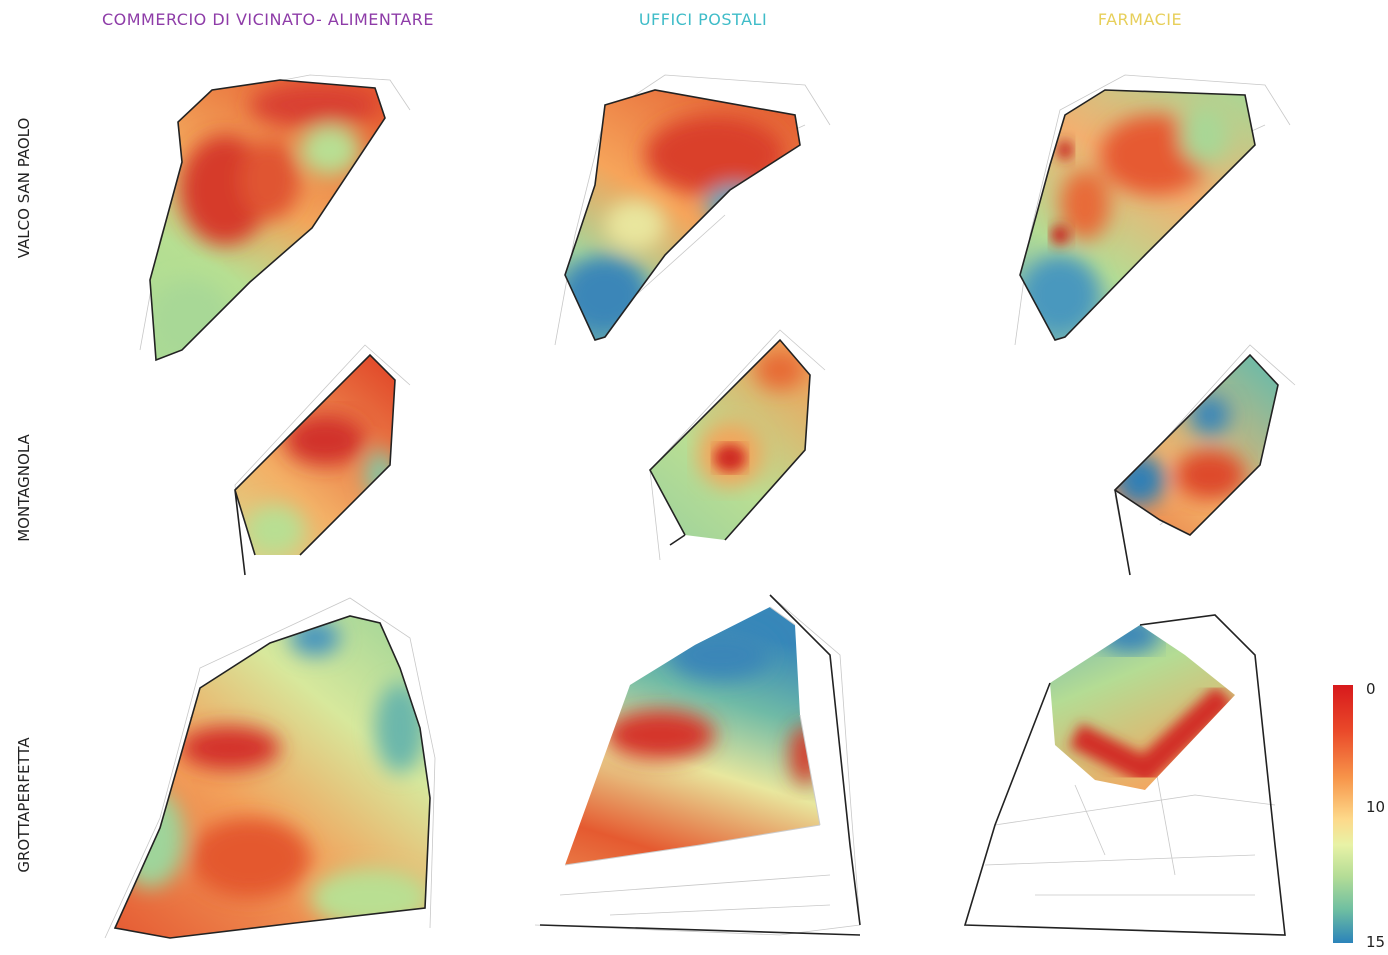 The image size is (1388, 955). Describe the element at coordinates (275, 218) in the screenshot. I see `map-valco-alimentare` at that location.